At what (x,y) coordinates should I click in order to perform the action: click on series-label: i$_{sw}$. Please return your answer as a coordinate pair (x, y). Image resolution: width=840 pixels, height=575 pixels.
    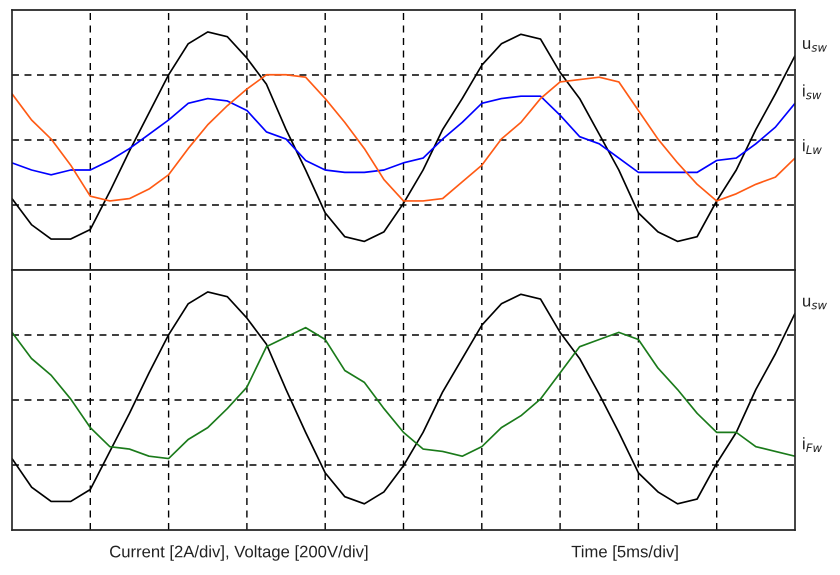
    Looking at the image, I should click on (812, 92).